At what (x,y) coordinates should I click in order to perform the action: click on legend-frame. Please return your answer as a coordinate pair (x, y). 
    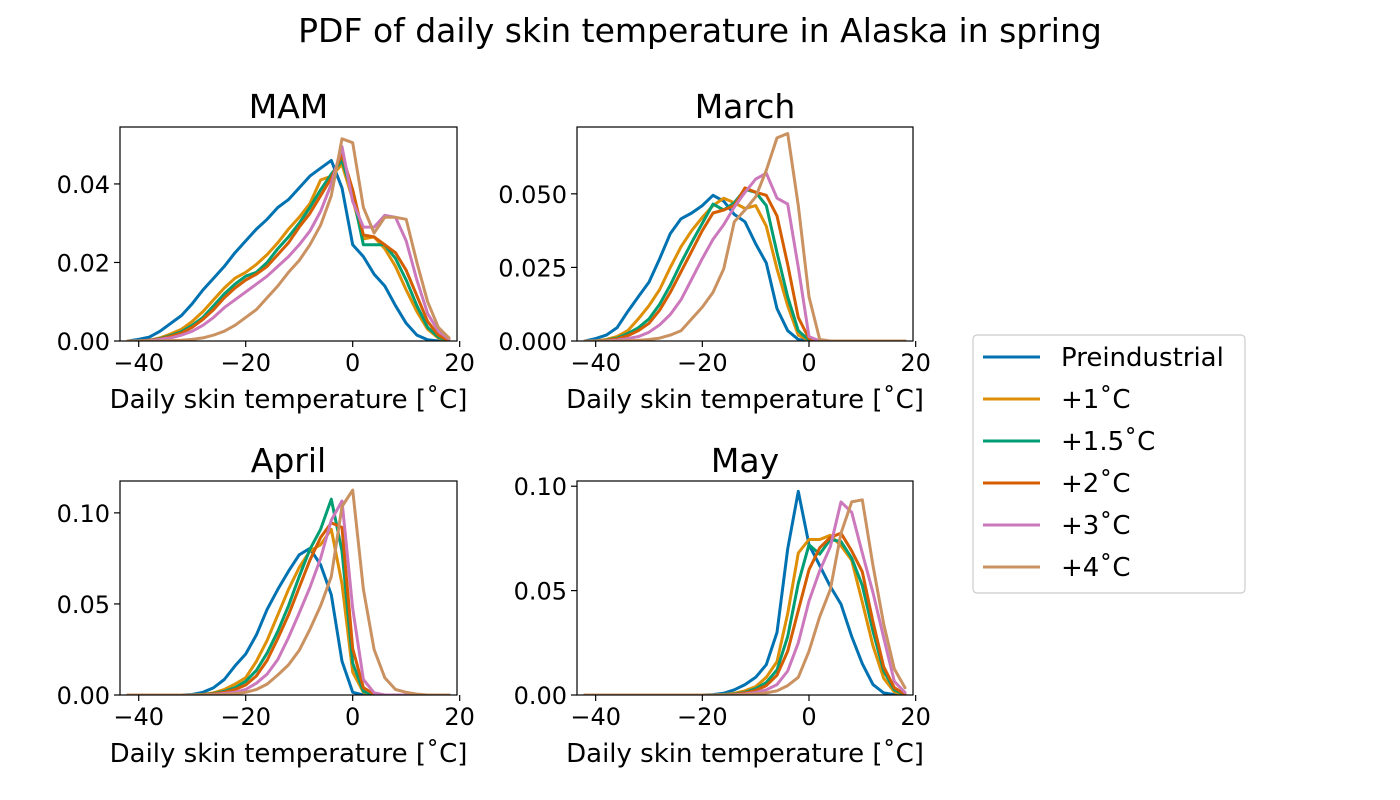
    Looking at the image, I should click on (1109, 464).